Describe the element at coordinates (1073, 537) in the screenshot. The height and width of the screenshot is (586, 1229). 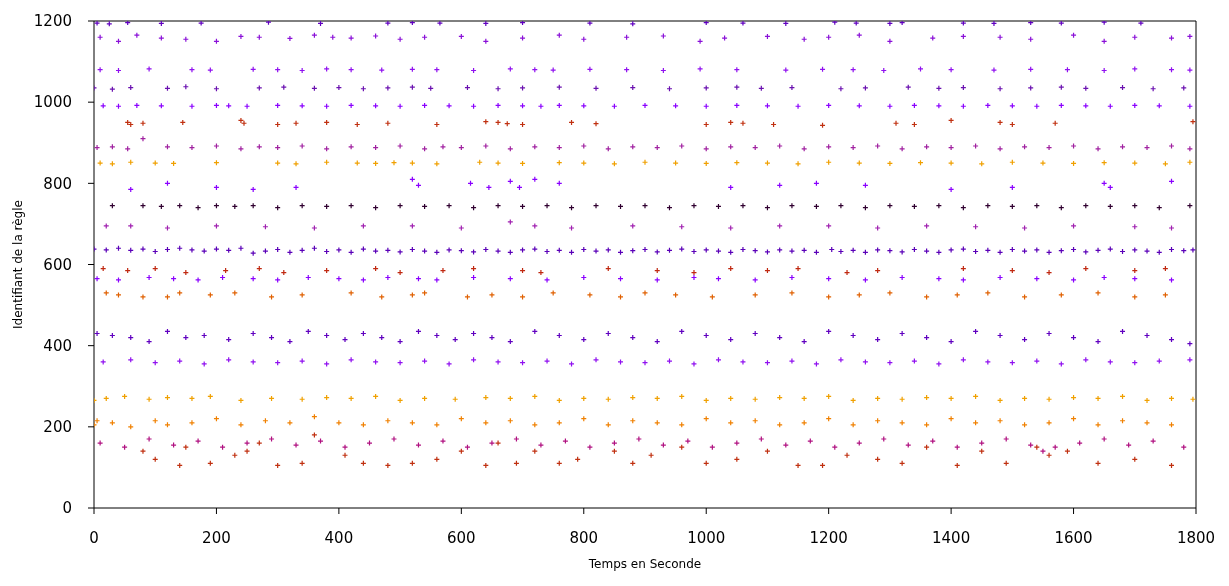
I see `x-tick-label: 1600` at that location.